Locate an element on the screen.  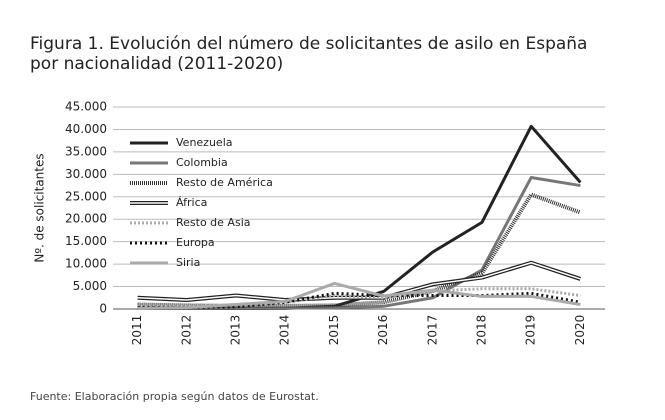
y-tick-label: 35.000 is located at coordinates (86, 151).